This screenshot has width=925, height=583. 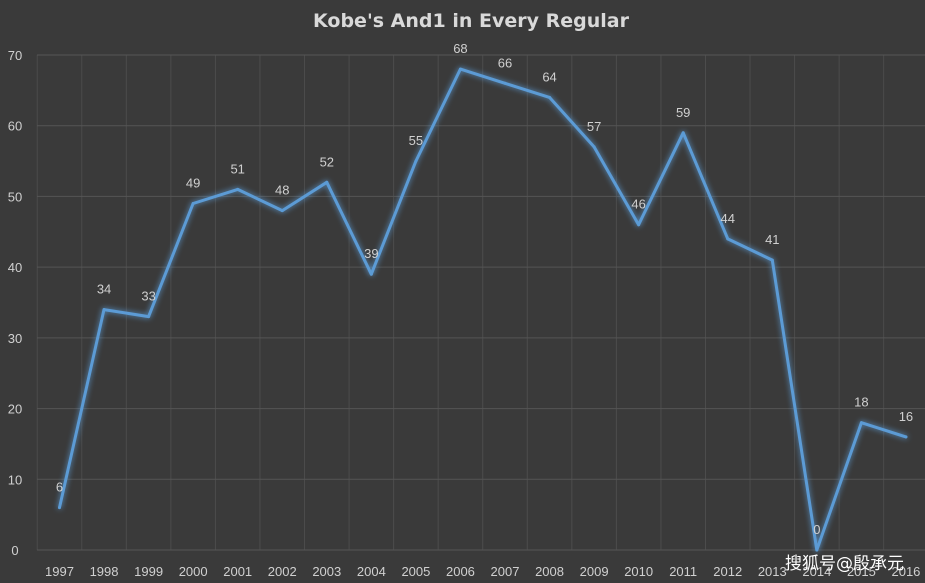 I want to click on data-label: 57, so click(x=594, y=126).